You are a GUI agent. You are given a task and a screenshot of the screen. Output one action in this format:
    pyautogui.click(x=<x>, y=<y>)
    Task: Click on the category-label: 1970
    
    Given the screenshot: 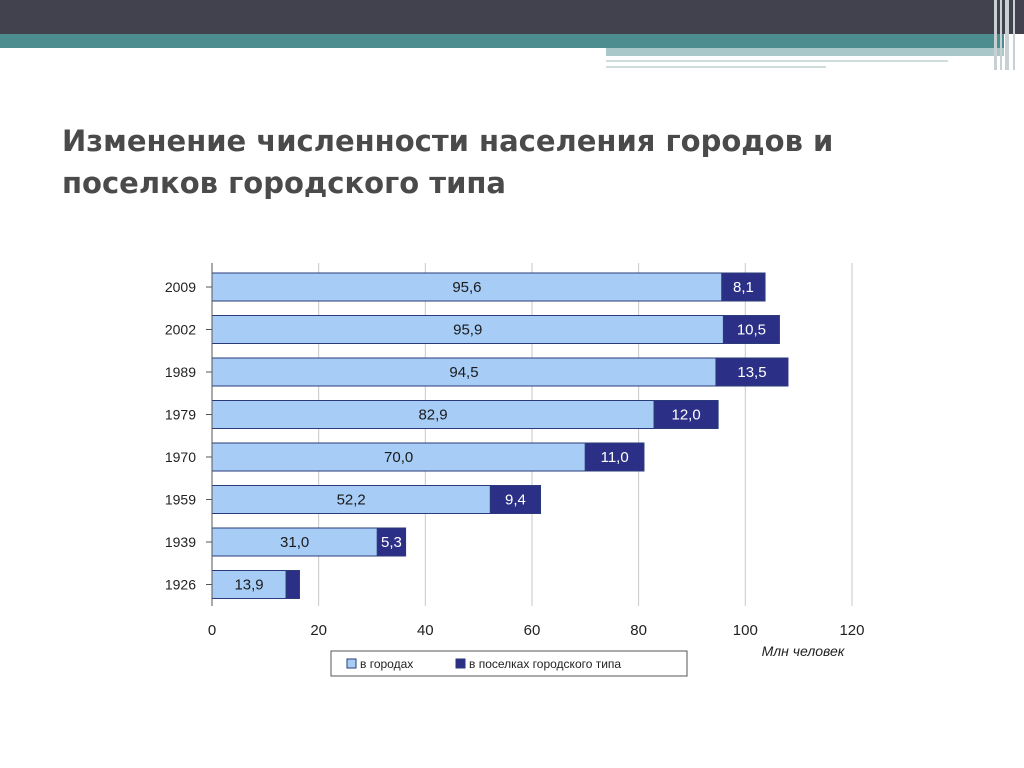 What is the action you would take?
    pyautogui.click(x=180, y=457)
    